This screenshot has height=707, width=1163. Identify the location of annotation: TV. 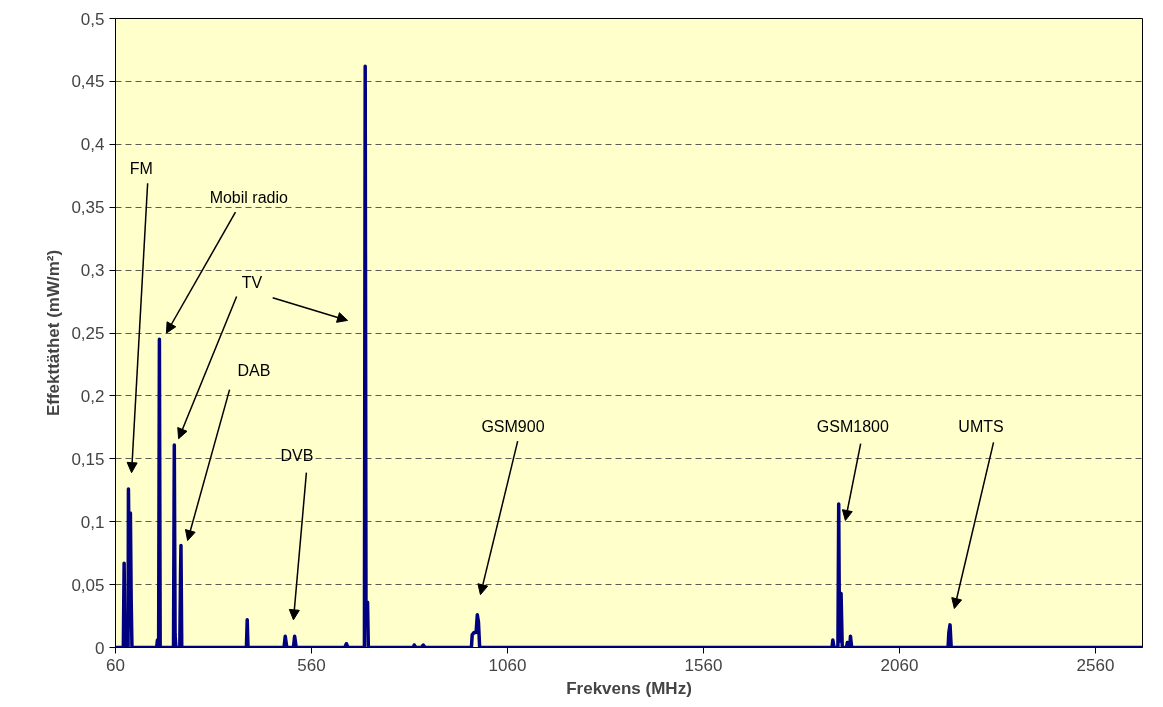
(252, 283).